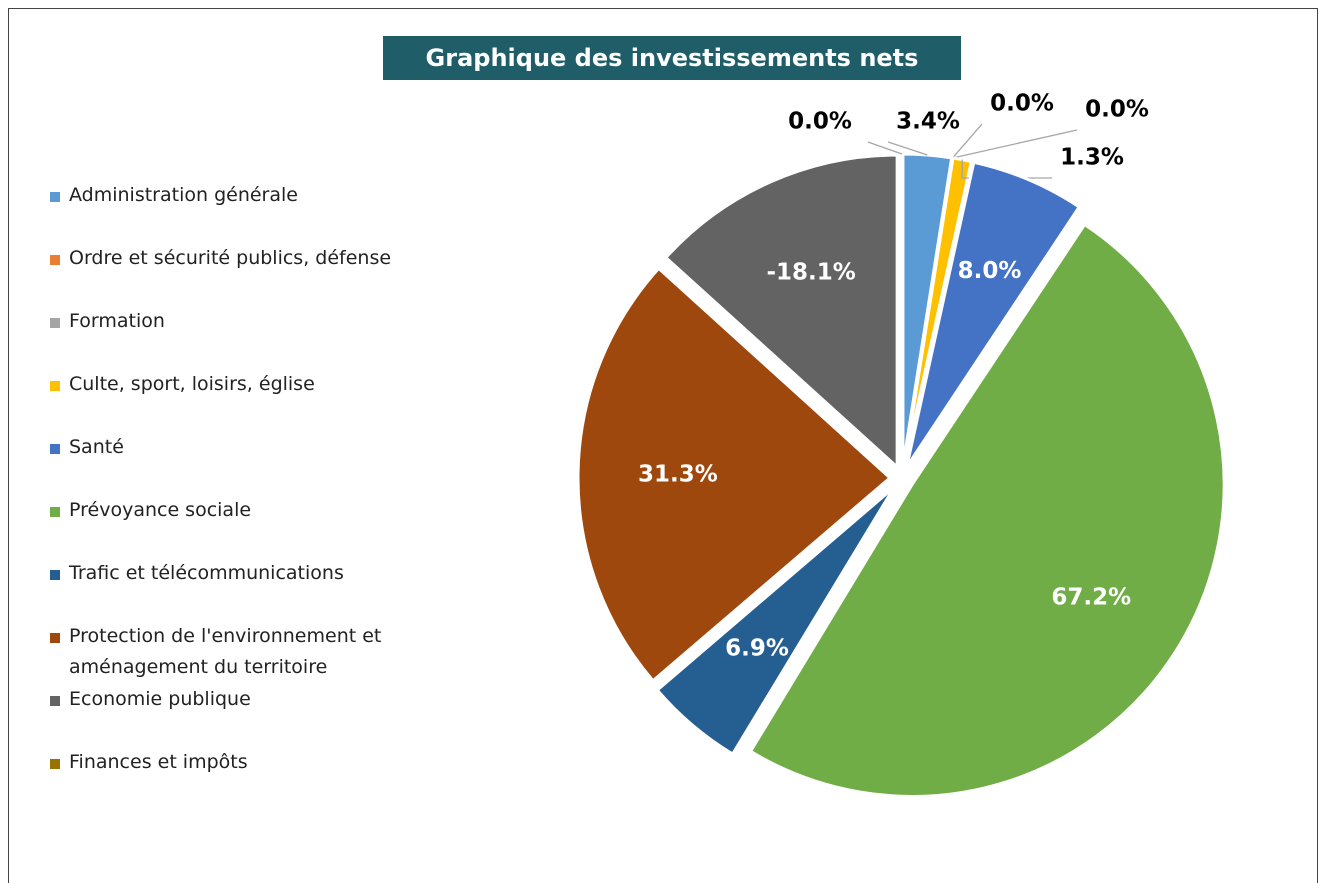  What do you see at coordinates (230, 258) in the screenshot?
I see `legend-label: Ordre et sécurité publics, défense` at bounding box center [230, 258].